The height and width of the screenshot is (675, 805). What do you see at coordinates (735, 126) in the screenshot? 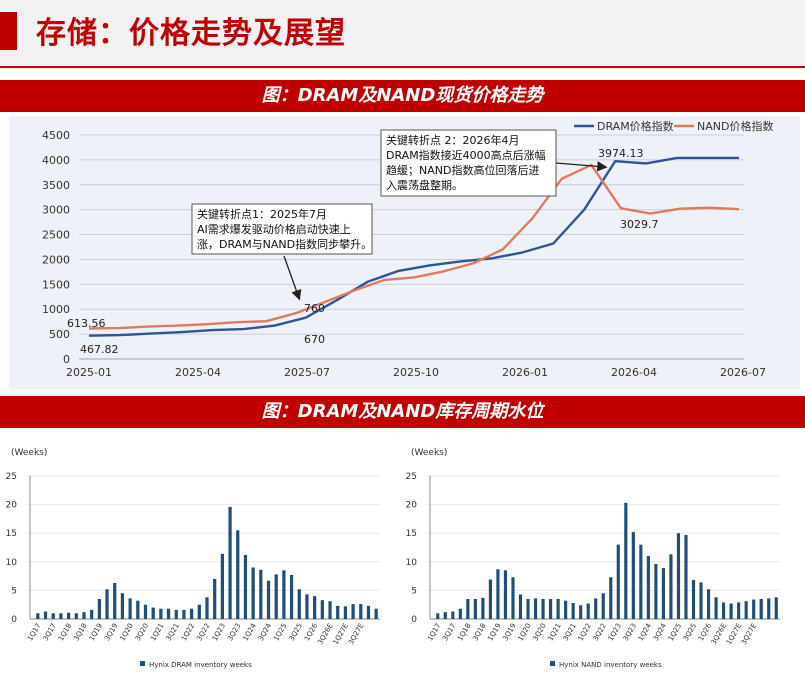
I see `legend-label: NAND价格指数` at bounding box center [735, 126].